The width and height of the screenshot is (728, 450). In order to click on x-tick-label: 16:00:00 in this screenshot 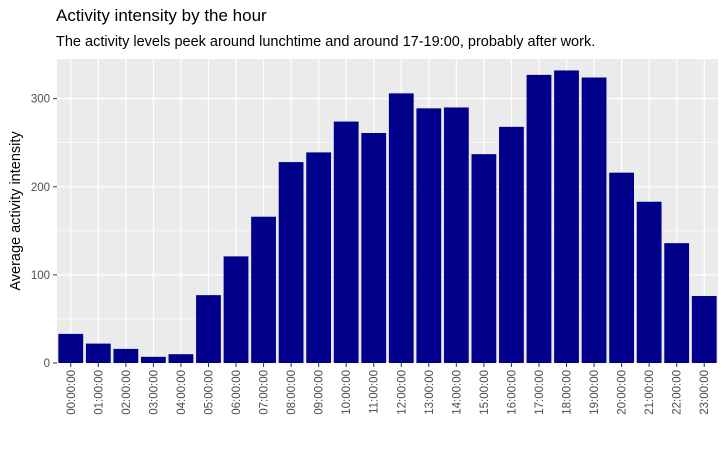, I will do `click(512, 392)`.